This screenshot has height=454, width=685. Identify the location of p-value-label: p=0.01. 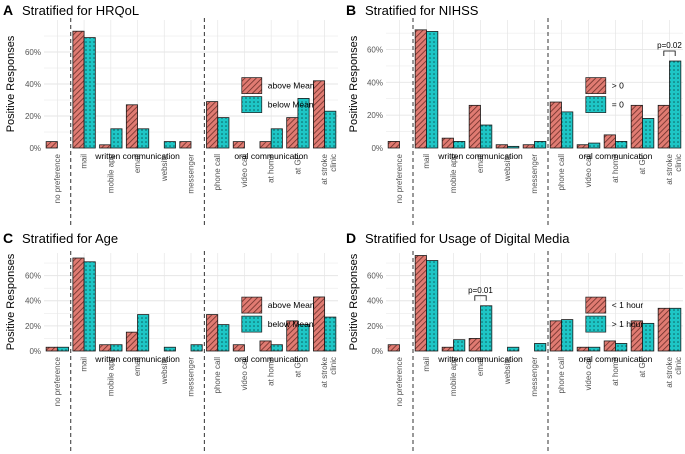
(480, 290).